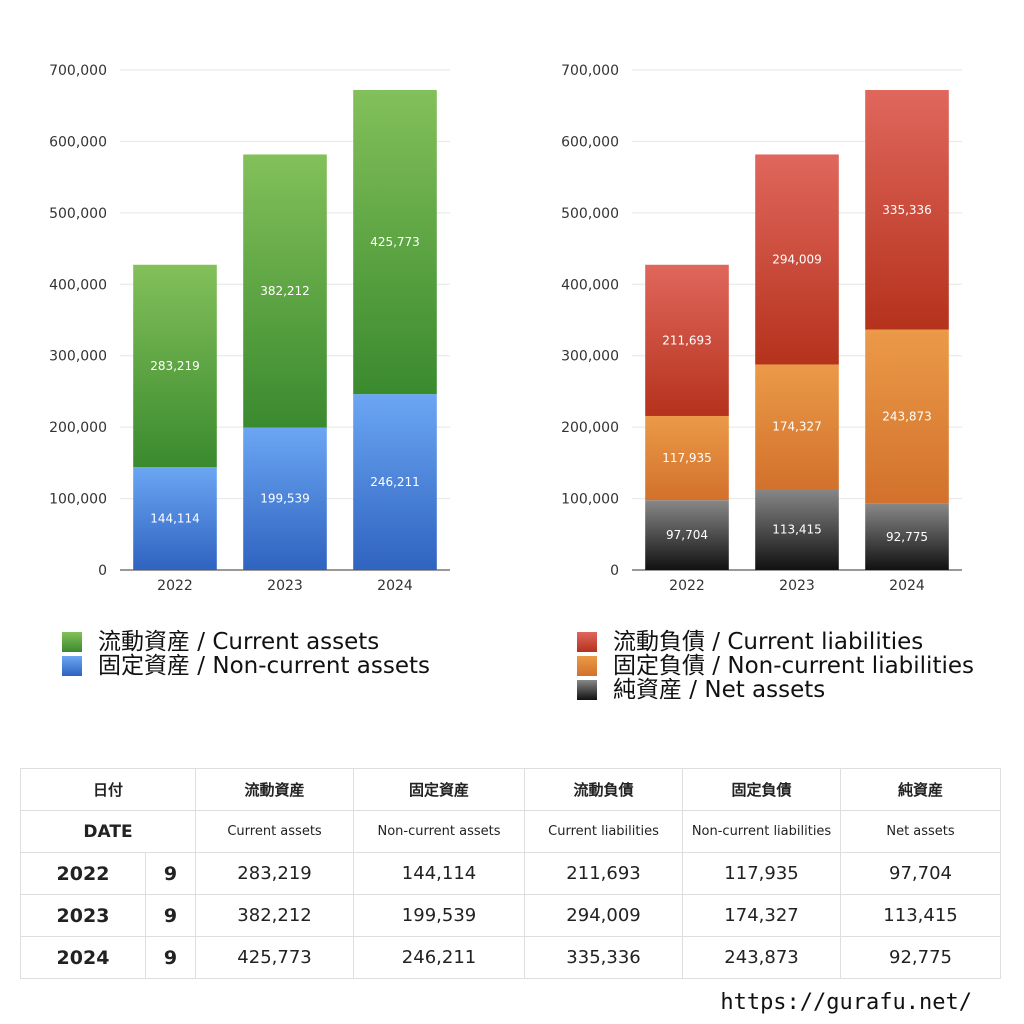  I want to click on data-label: 246,211, so click(395, 482).